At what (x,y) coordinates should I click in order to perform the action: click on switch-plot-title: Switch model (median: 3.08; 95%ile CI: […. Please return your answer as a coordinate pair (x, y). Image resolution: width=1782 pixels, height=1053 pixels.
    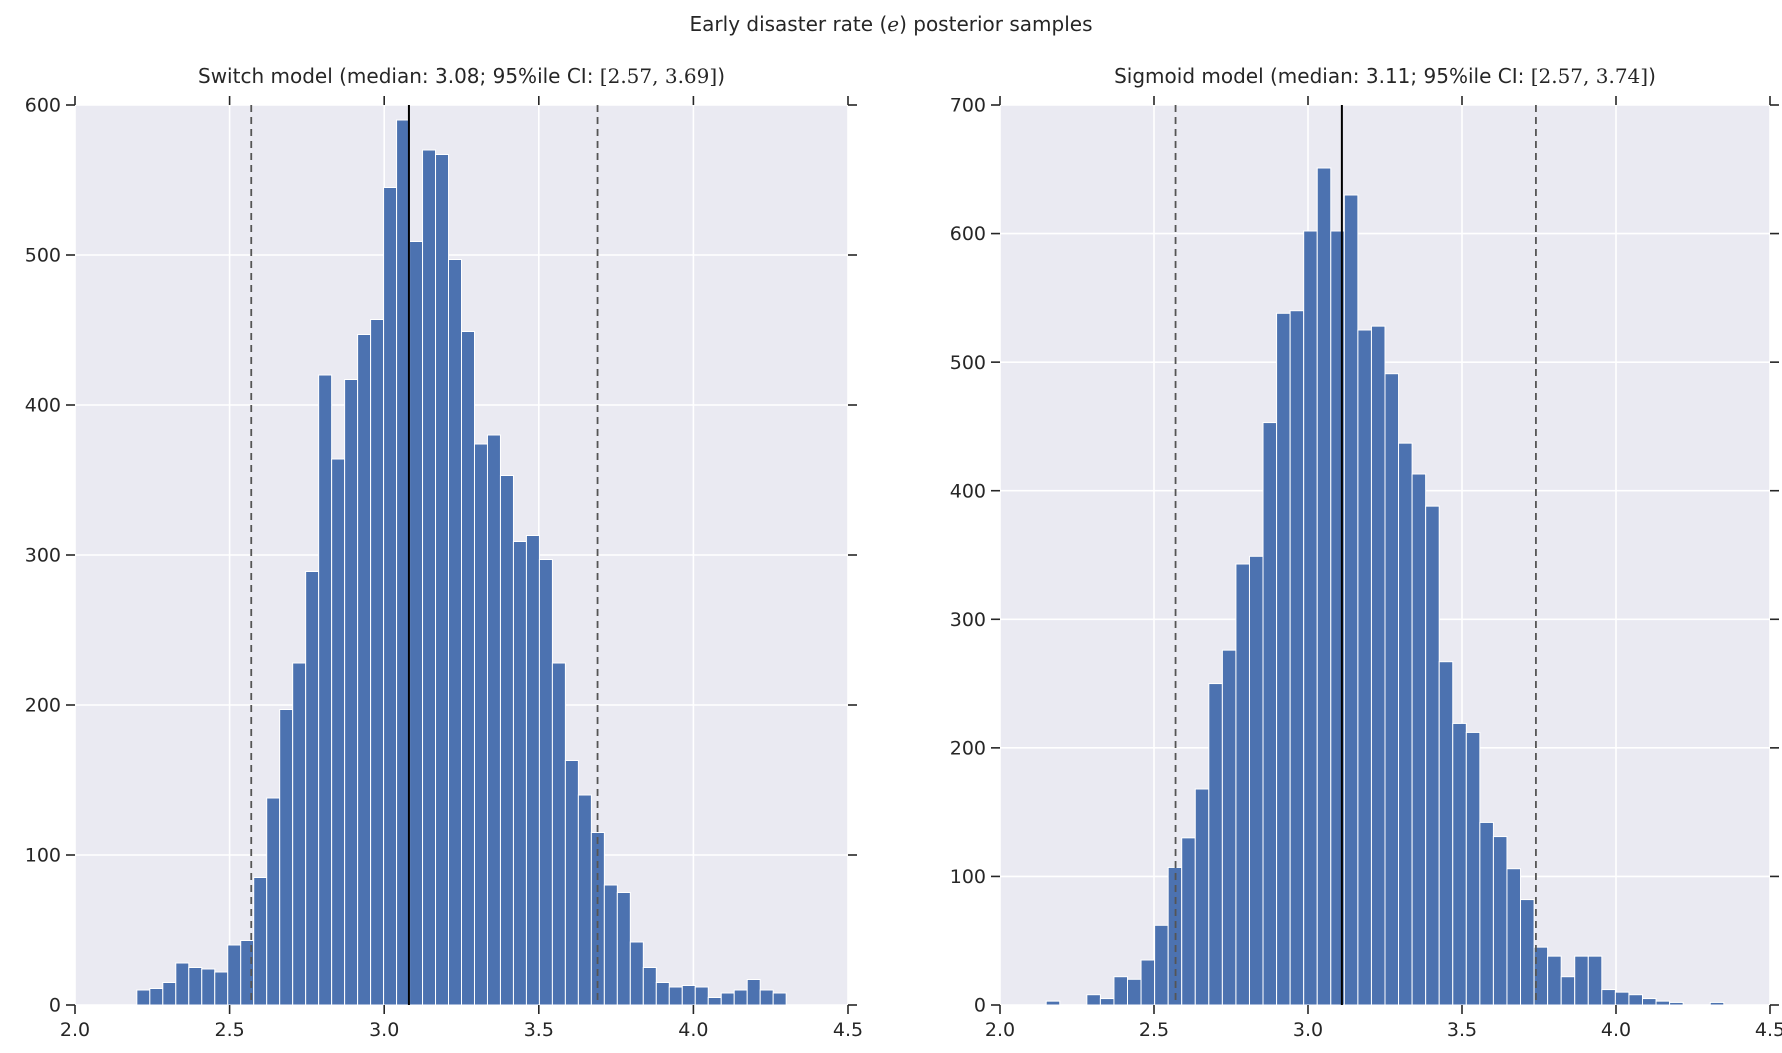
    Looking at the image, I should click on (461, 76).